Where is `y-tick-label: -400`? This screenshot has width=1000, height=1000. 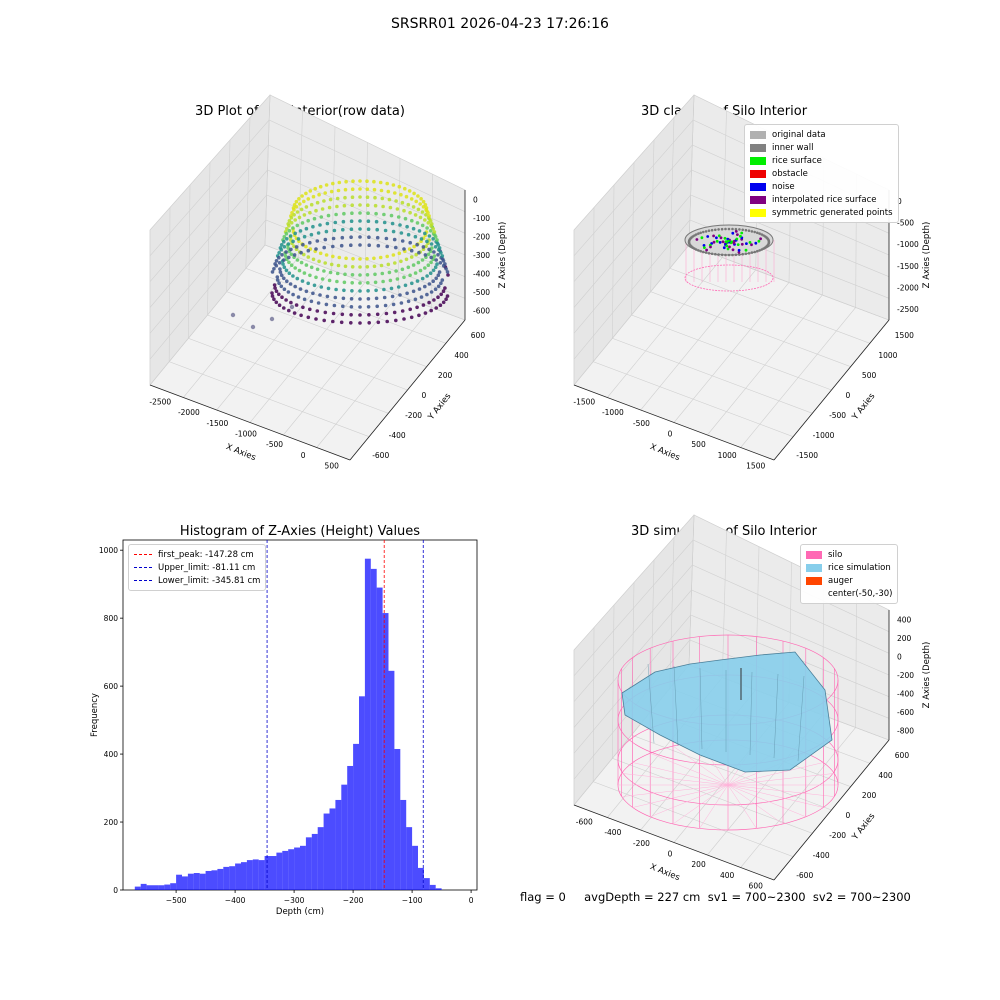 y-tick-label: -400 is located at coordinates (397, 435).